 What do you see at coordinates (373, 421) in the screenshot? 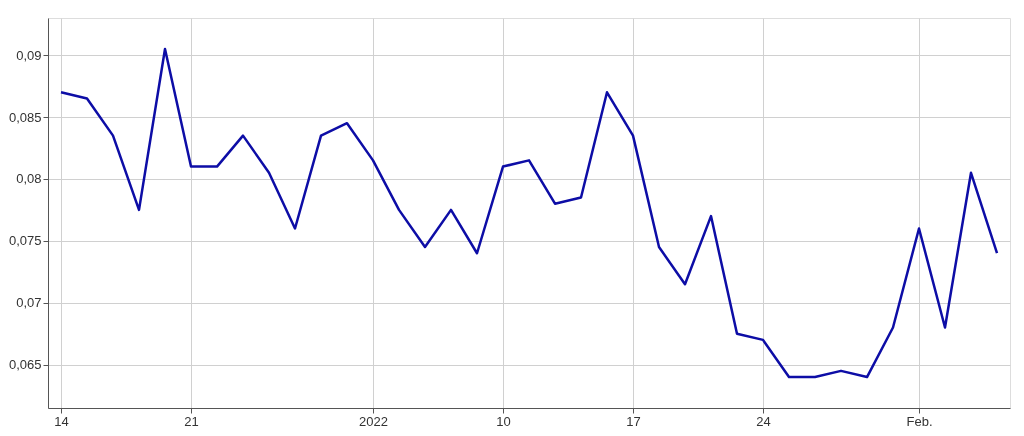
I see `x-tick-label: 2022` at bounding box center [373, 421].